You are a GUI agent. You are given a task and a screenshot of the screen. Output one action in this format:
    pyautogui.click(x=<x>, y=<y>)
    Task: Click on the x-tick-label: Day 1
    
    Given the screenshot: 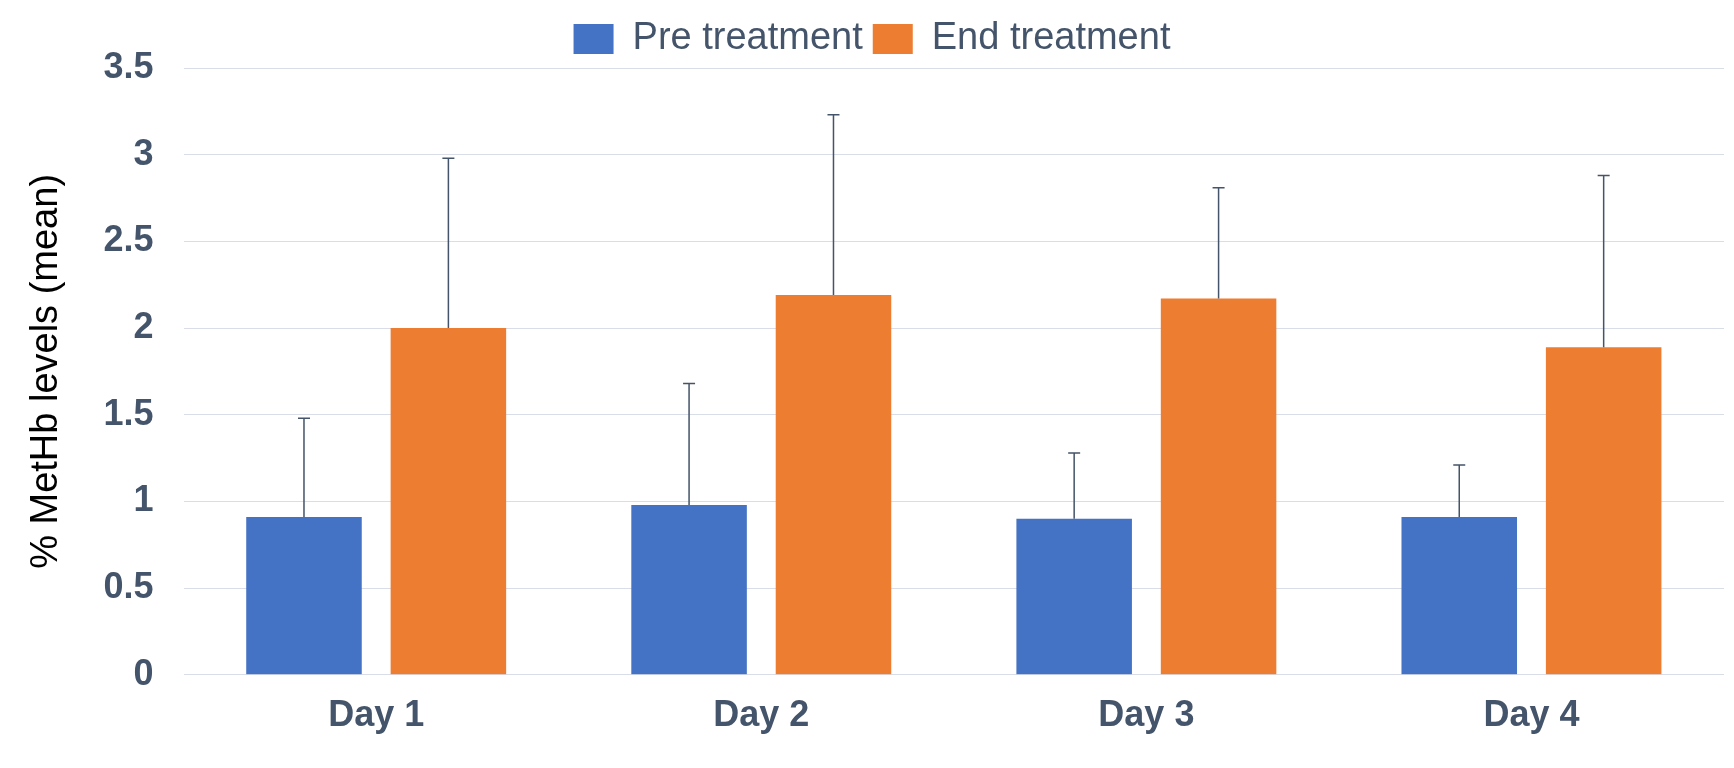 What is the action you would take?
    pyautogui.click(x=376, y=714)
    